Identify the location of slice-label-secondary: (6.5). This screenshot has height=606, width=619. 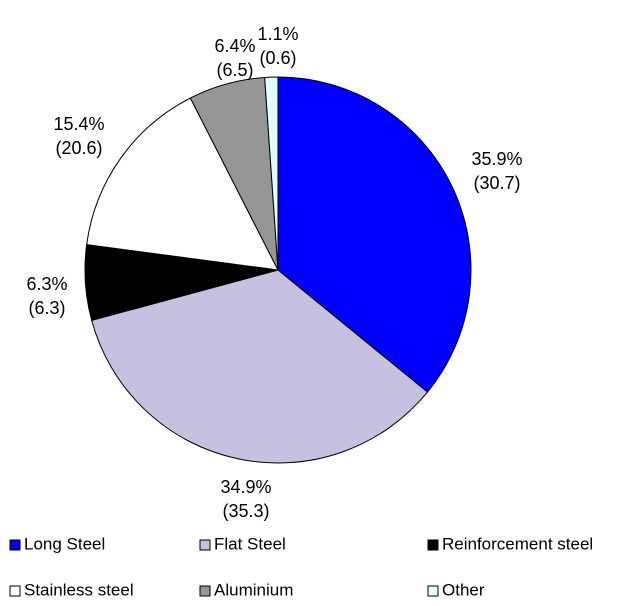
(234, 70).